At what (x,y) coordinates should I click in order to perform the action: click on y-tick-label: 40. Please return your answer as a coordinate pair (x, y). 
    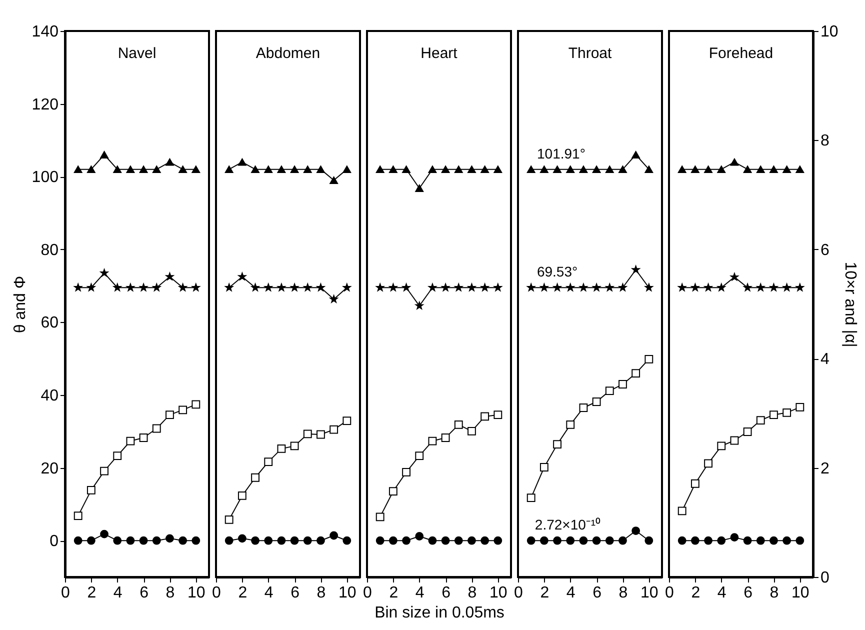
    Looking at the image, I should click on (49, 396).